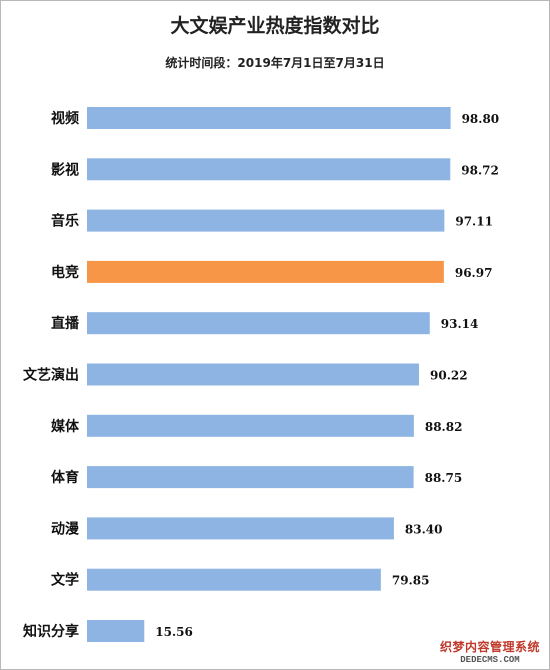 This screenshot has height=670, width=550. Describe the element at coordinates (444, 478) in the screenshot. I see `value-label: 88.75` at that location.